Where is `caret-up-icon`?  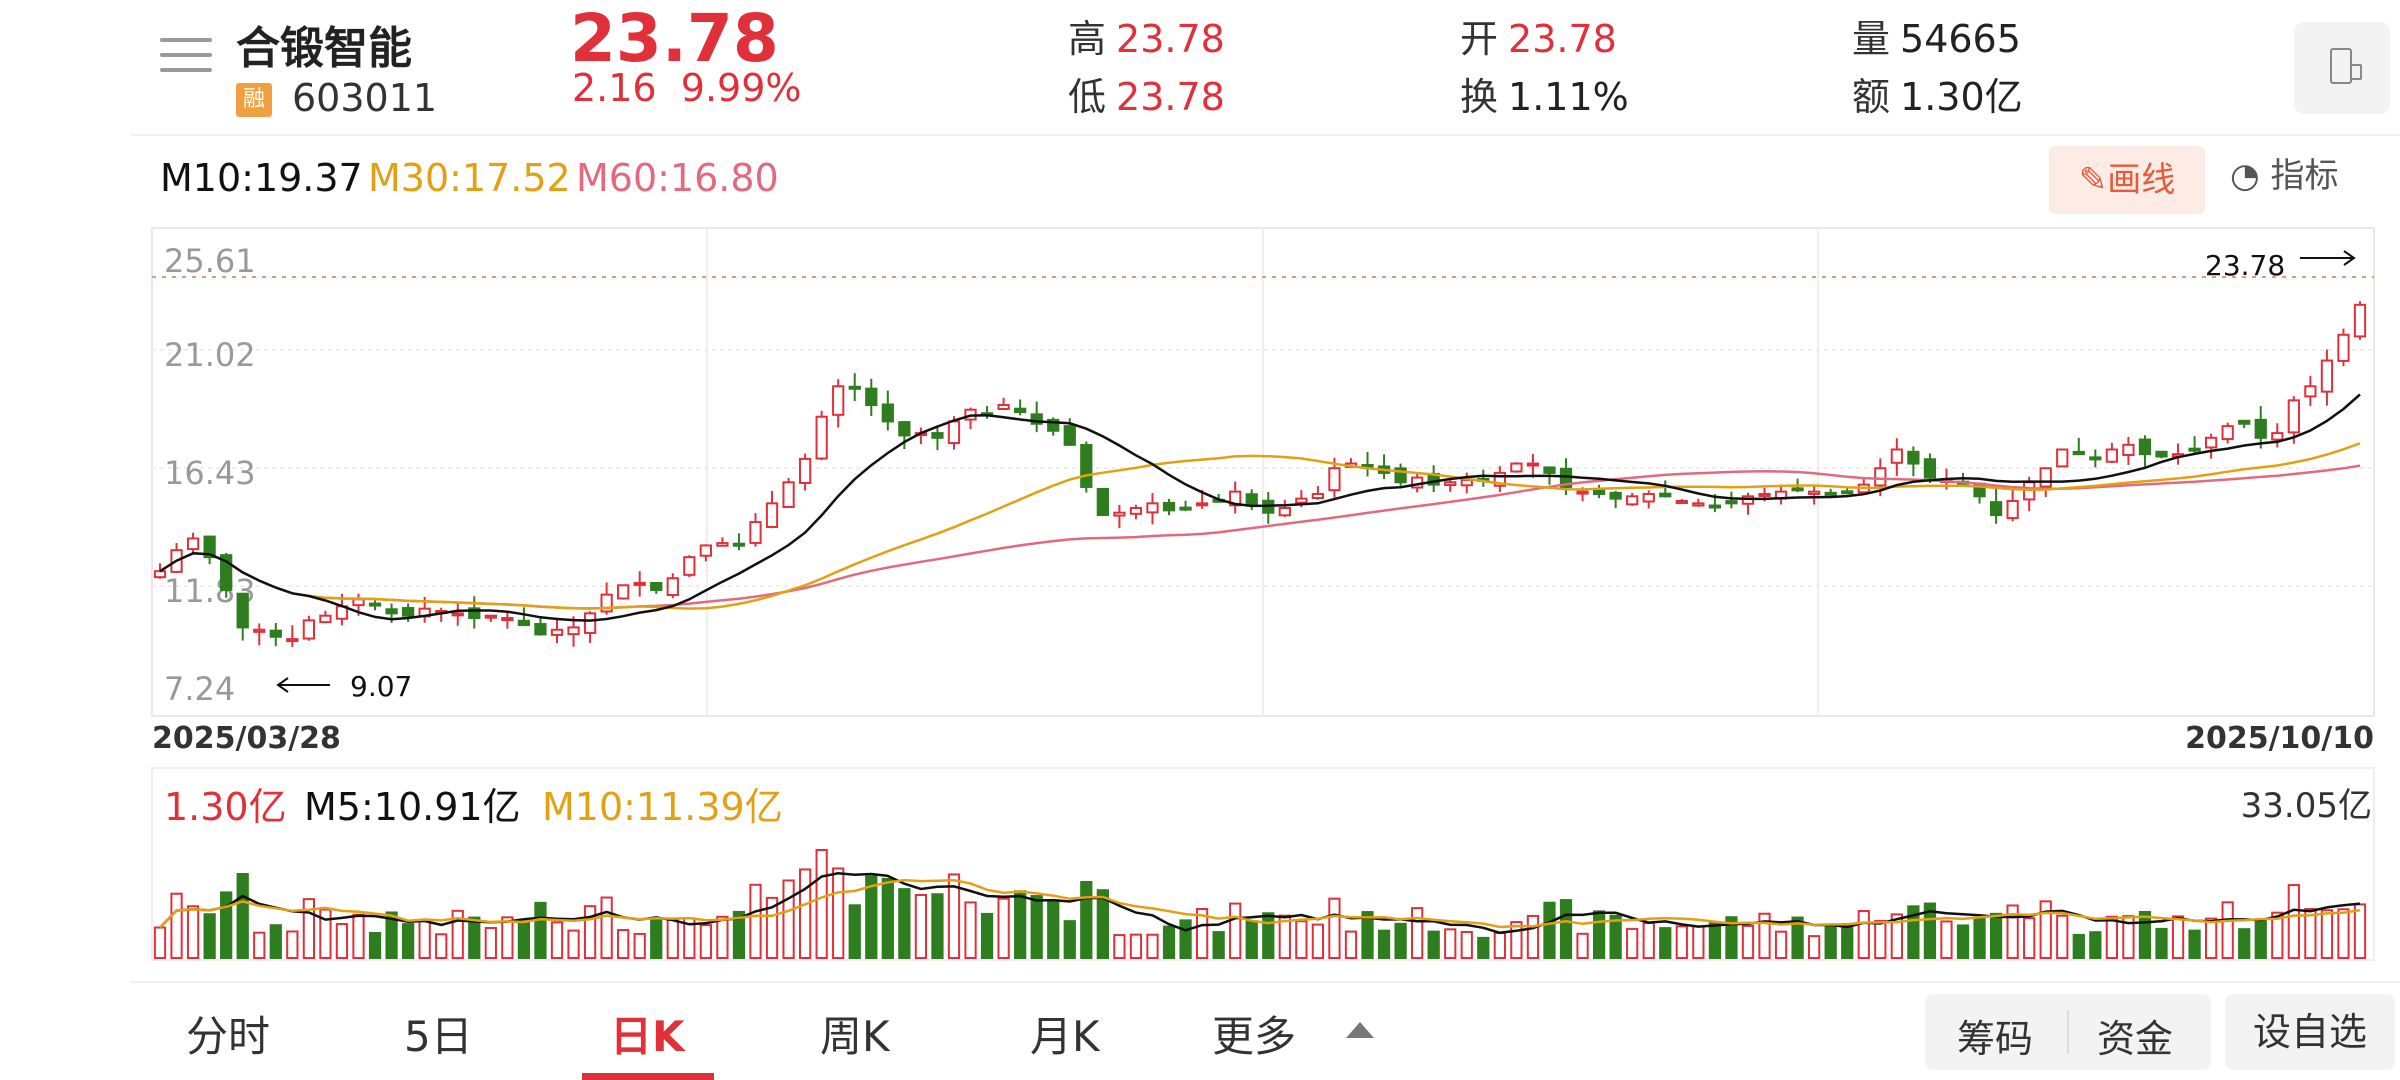 caret-up-icon is located at coordinates (1360, 1030).